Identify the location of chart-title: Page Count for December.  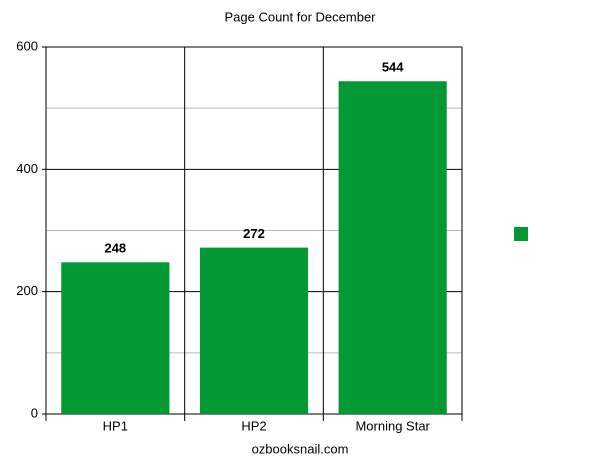
(300, 16).